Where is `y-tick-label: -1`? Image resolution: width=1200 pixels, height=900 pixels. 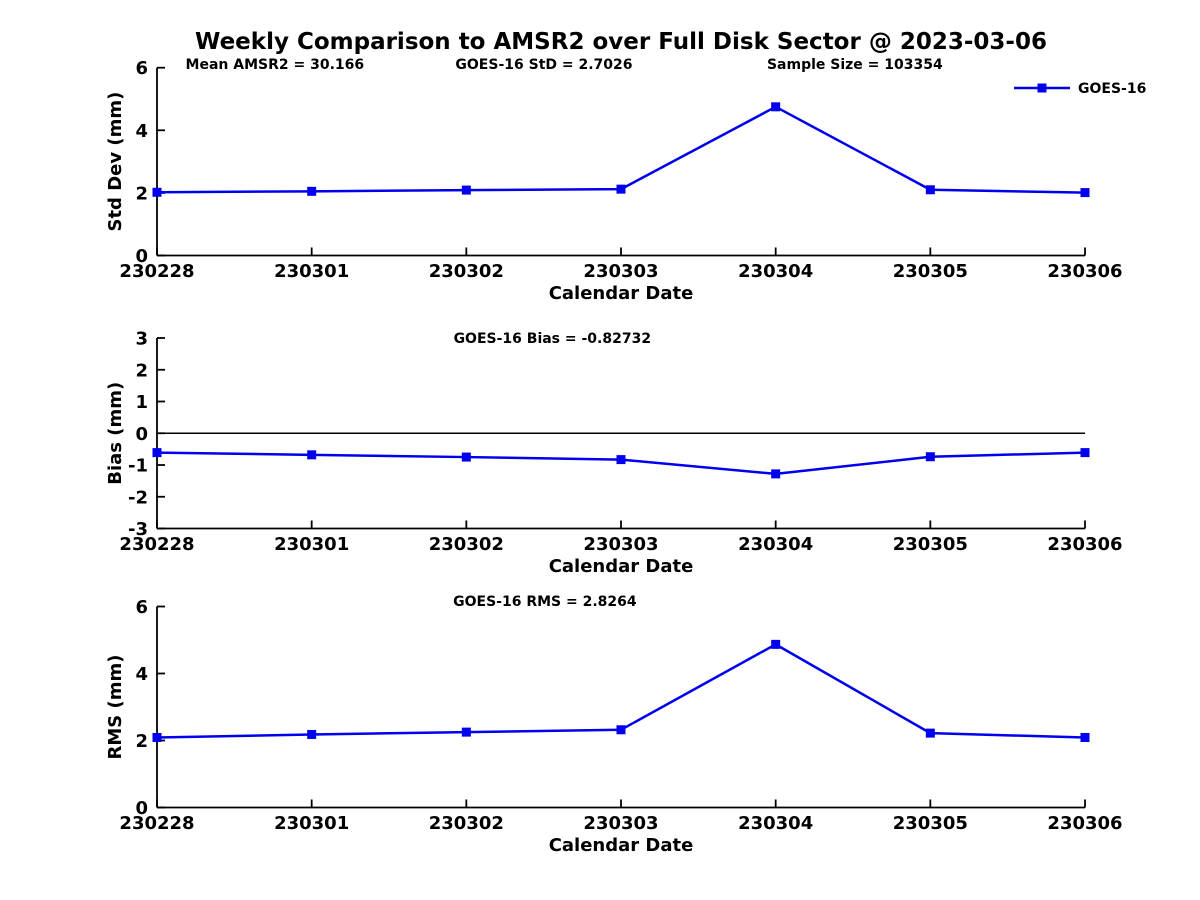 y-tick-label: -1 is located at coordinates (138, 466).